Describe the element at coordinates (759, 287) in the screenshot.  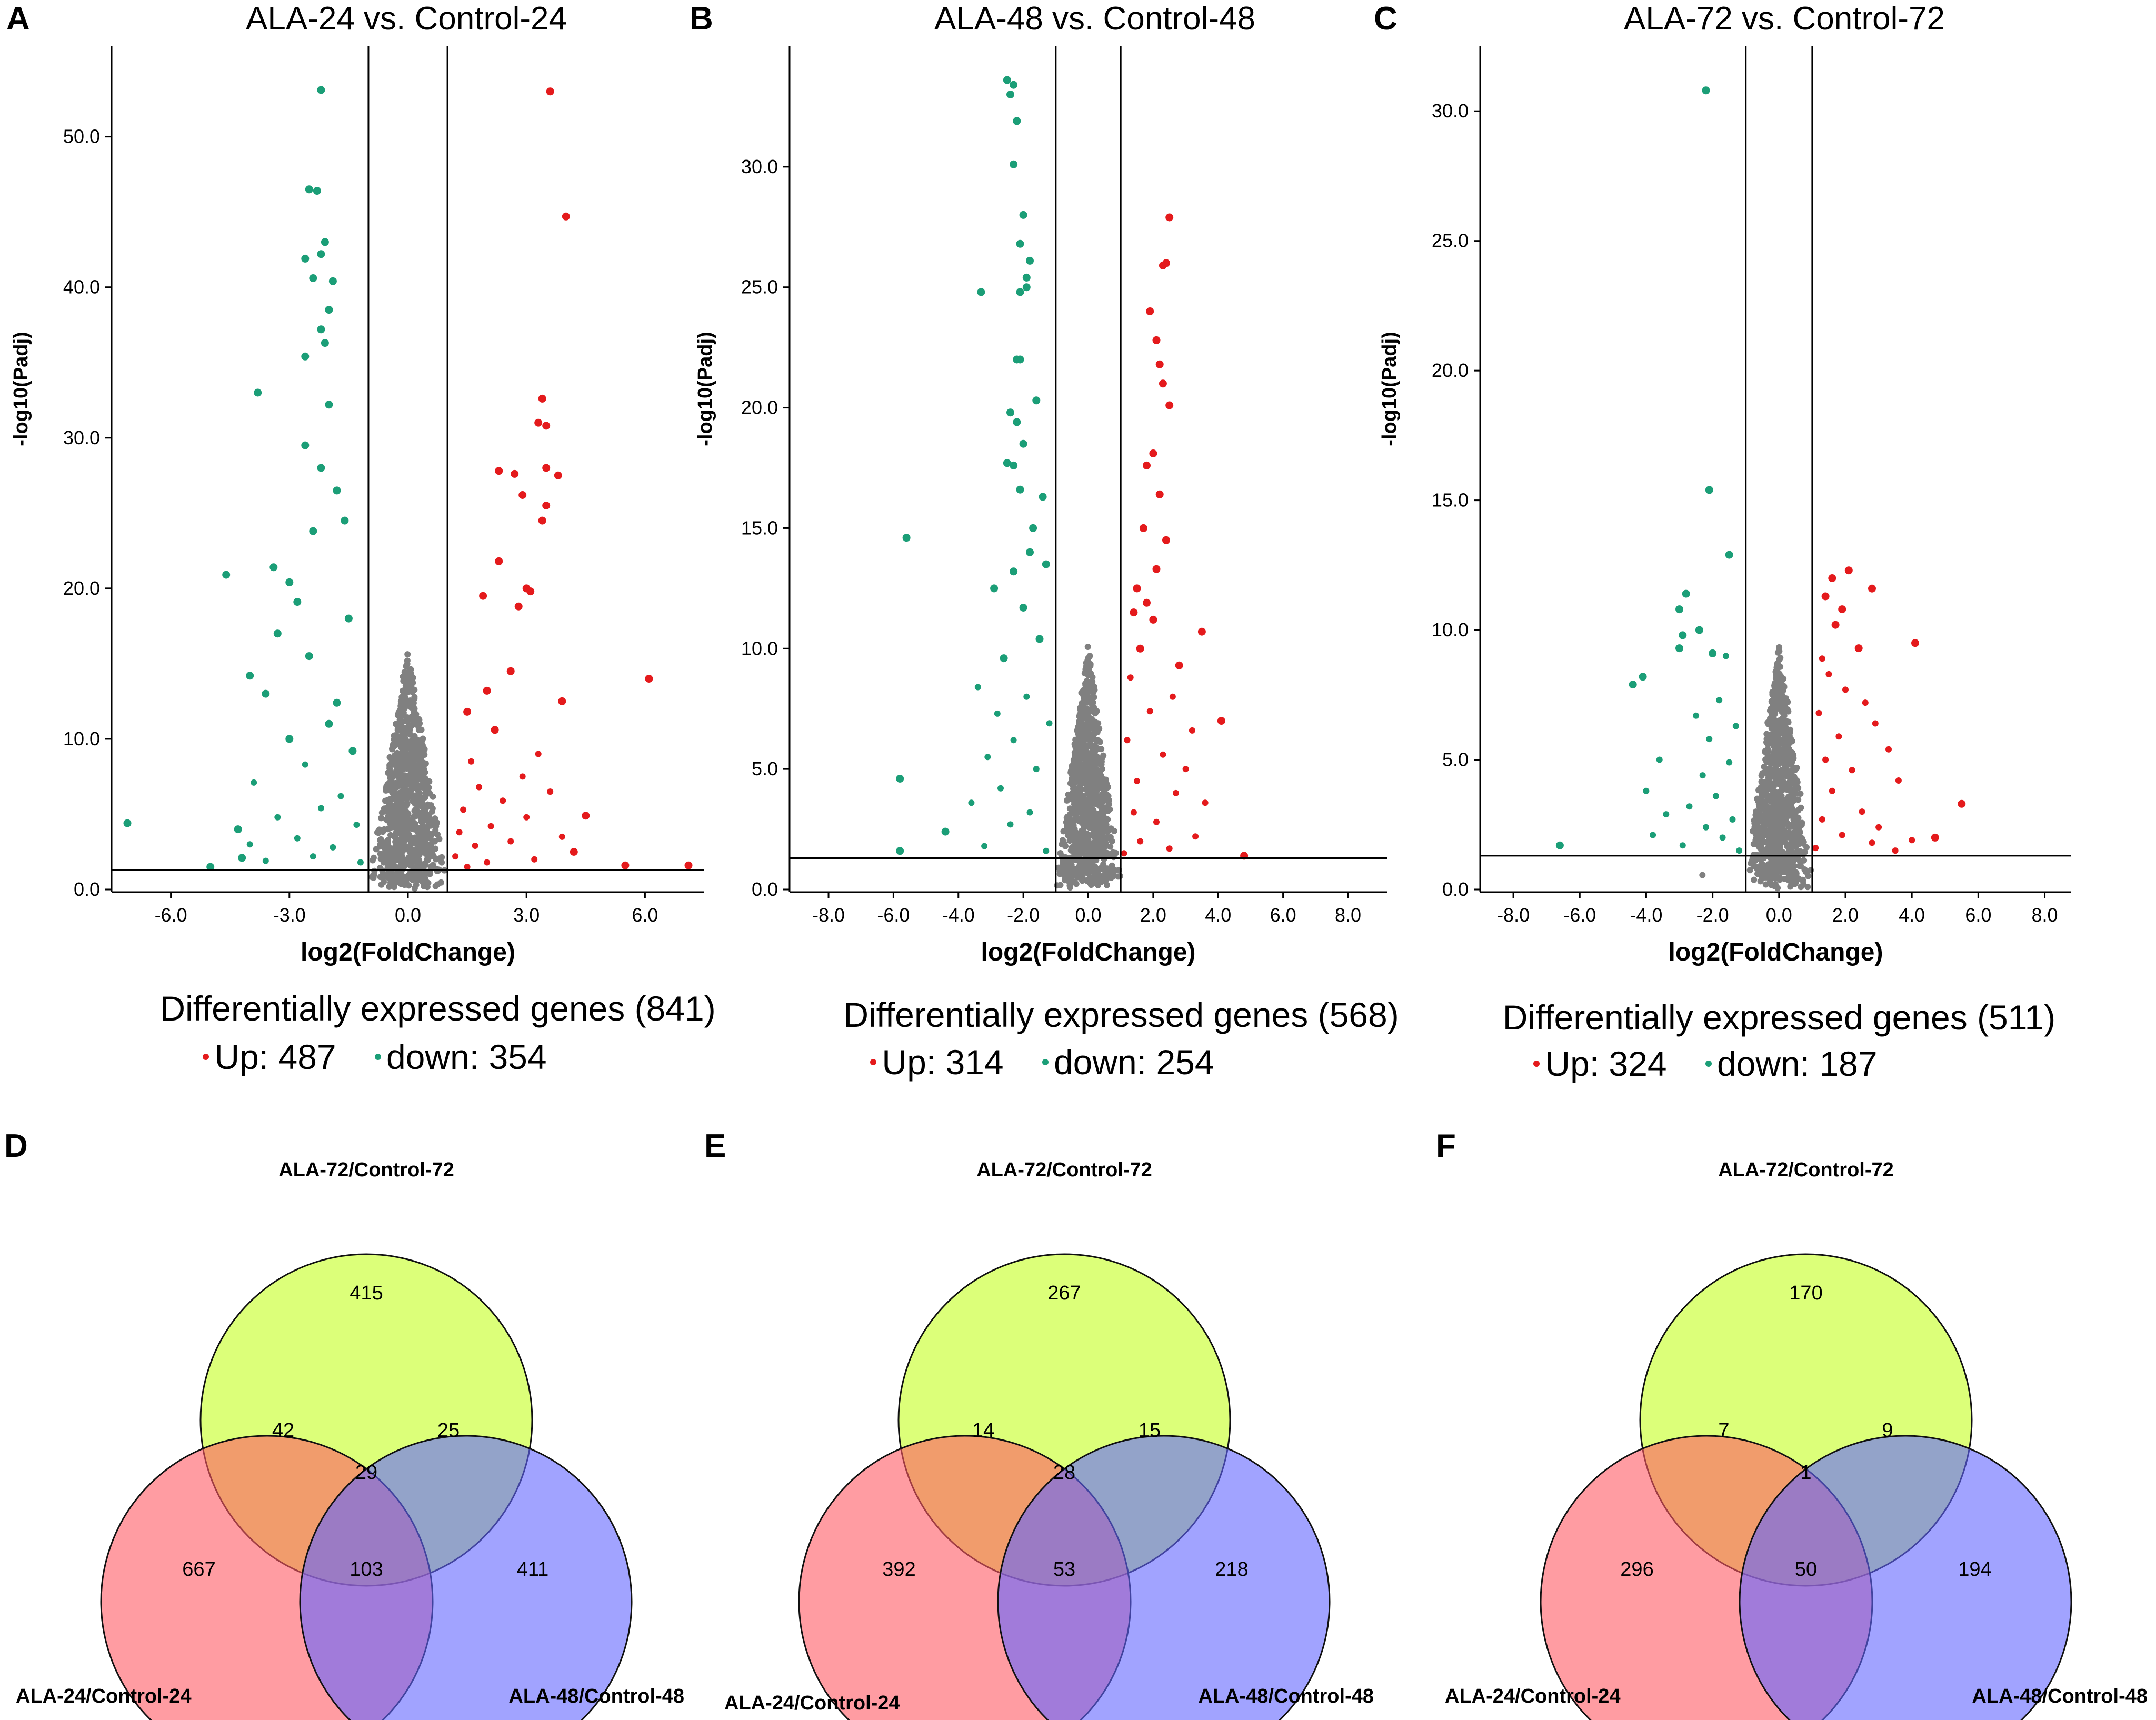
I see `y-tick-label: 25.0` at that location.